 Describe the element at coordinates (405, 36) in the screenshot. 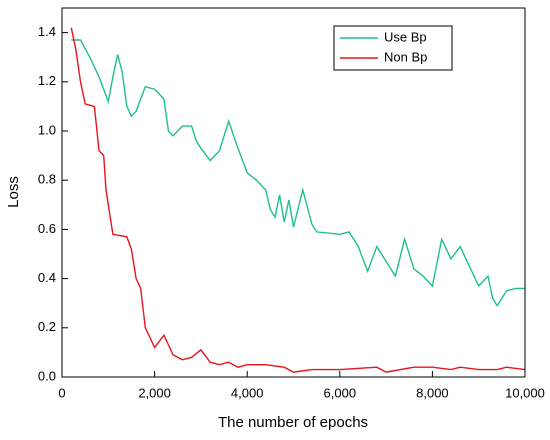

I see `legend-label: Use Bp` at that location.